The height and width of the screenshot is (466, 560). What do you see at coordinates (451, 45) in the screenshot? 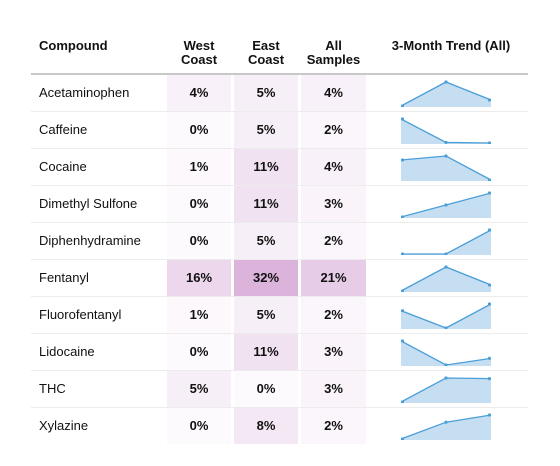
I see `header-trend: 3-Month Trend (All)` at bounding box center [451, 45].